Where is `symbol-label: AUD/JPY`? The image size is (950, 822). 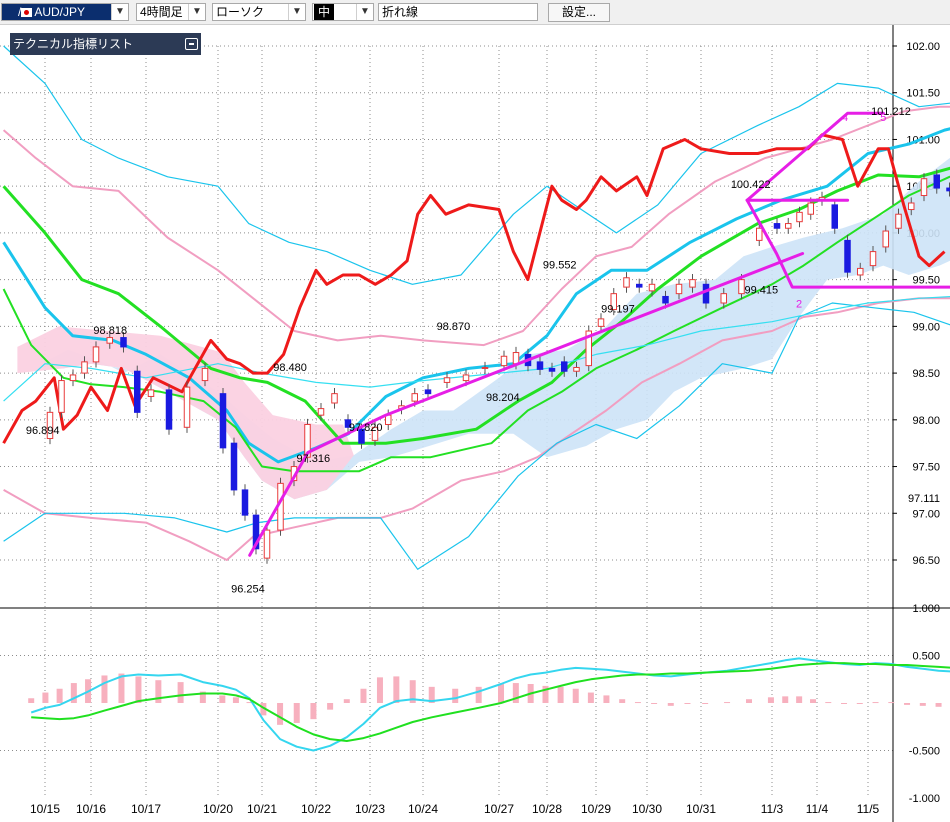 symbol-label: AUD/JPY is located at coordinates (60, 12).